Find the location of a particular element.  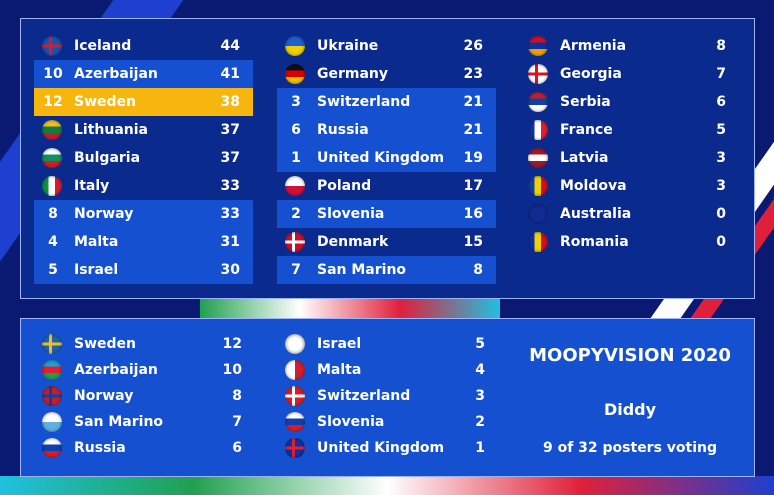

score-row: Serbia 6 is located at coordinates (629, 102).